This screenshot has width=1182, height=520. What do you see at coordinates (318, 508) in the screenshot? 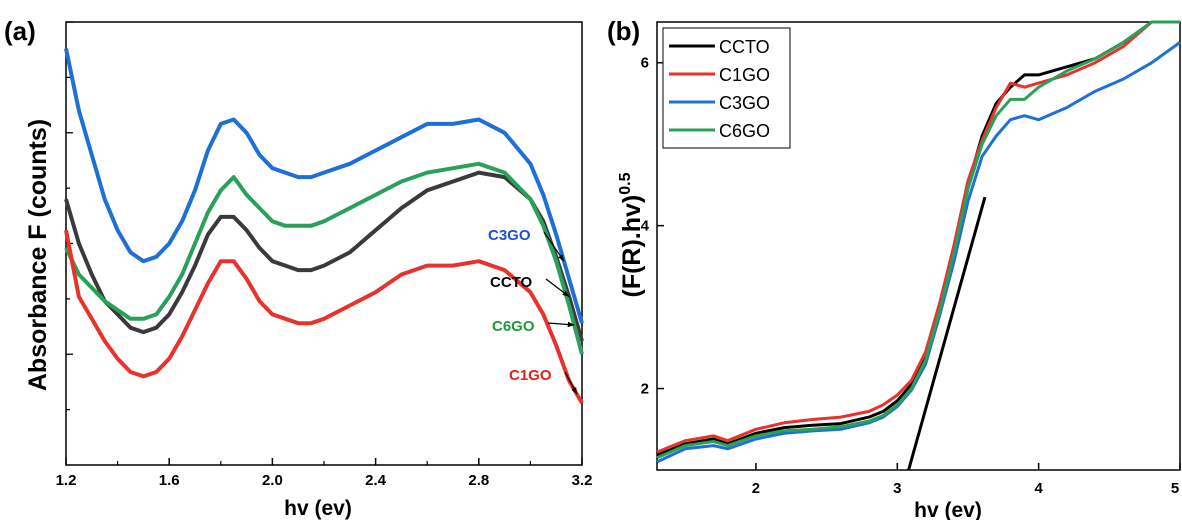
I see `panel-a-x-axis-label: hv (ev)` at bounding box center [318, 508].